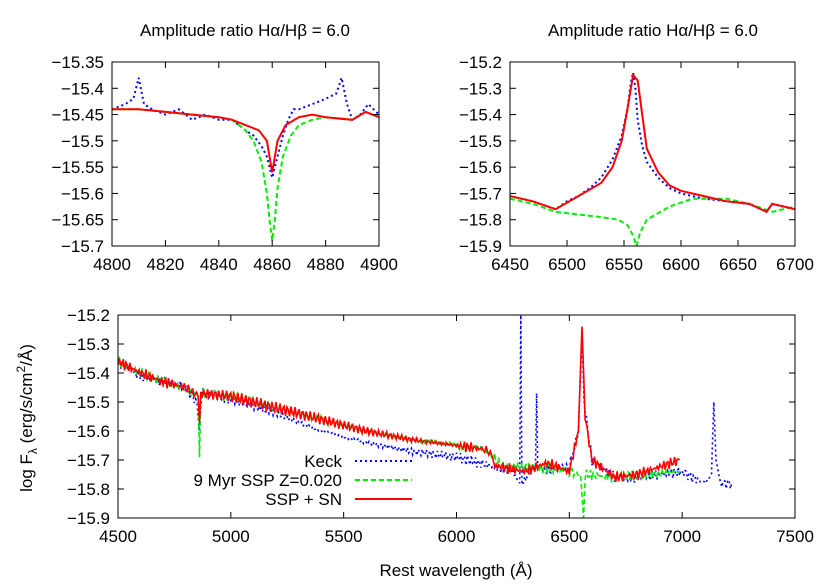 This screenshot has width=830, height=586. I want to click on x-tick-label: 6000, so click(457, 536).